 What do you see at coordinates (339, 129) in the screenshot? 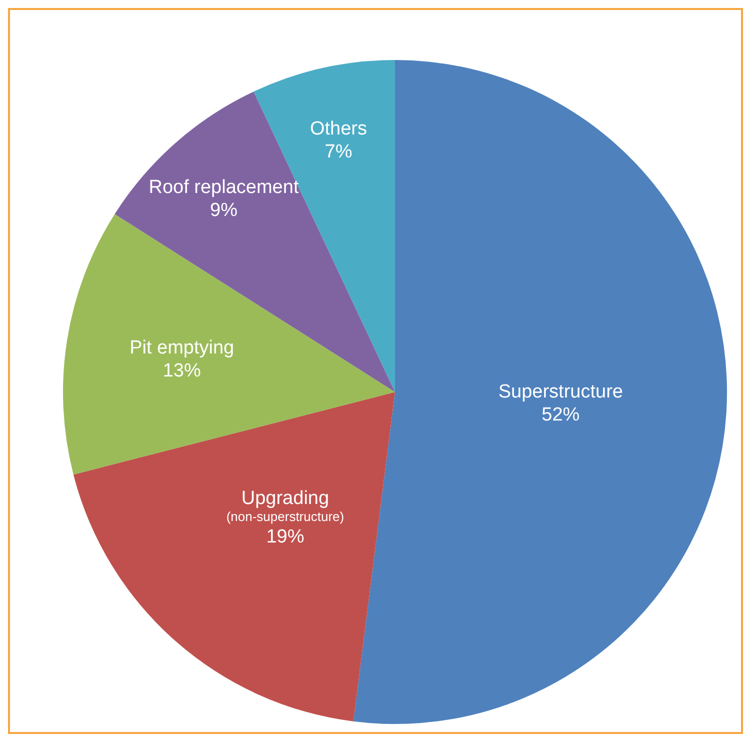
I see `slice-label: Others` at bounding box center [339, 129].